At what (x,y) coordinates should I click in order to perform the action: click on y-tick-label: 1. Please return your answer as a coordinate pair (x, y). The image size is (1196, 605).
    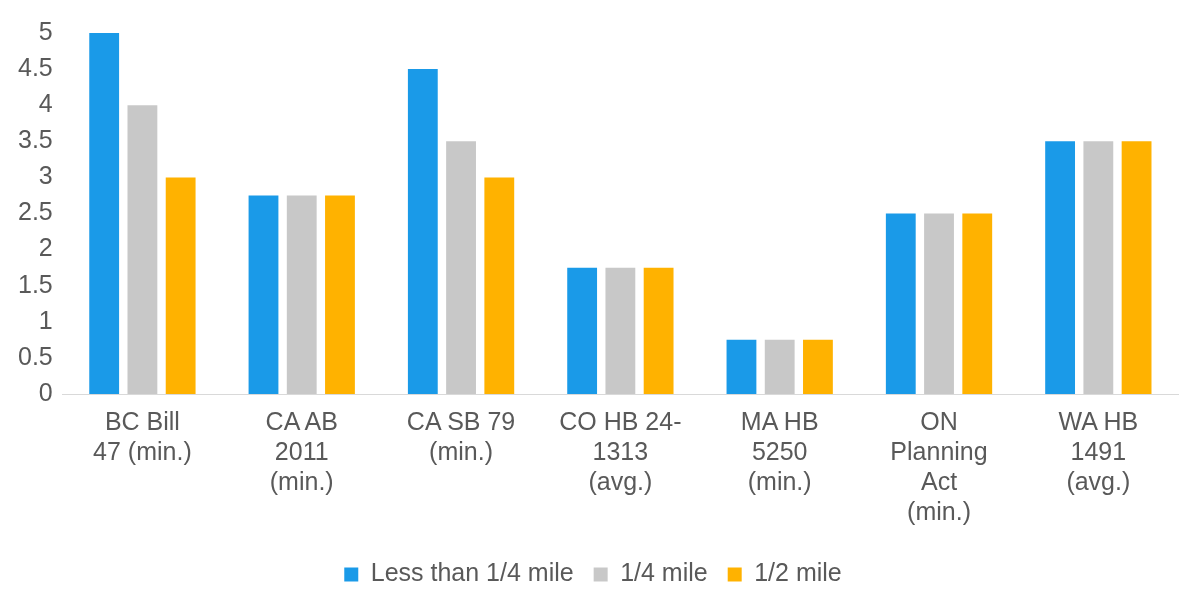
    Looking at the image, I should click on (45, 319).